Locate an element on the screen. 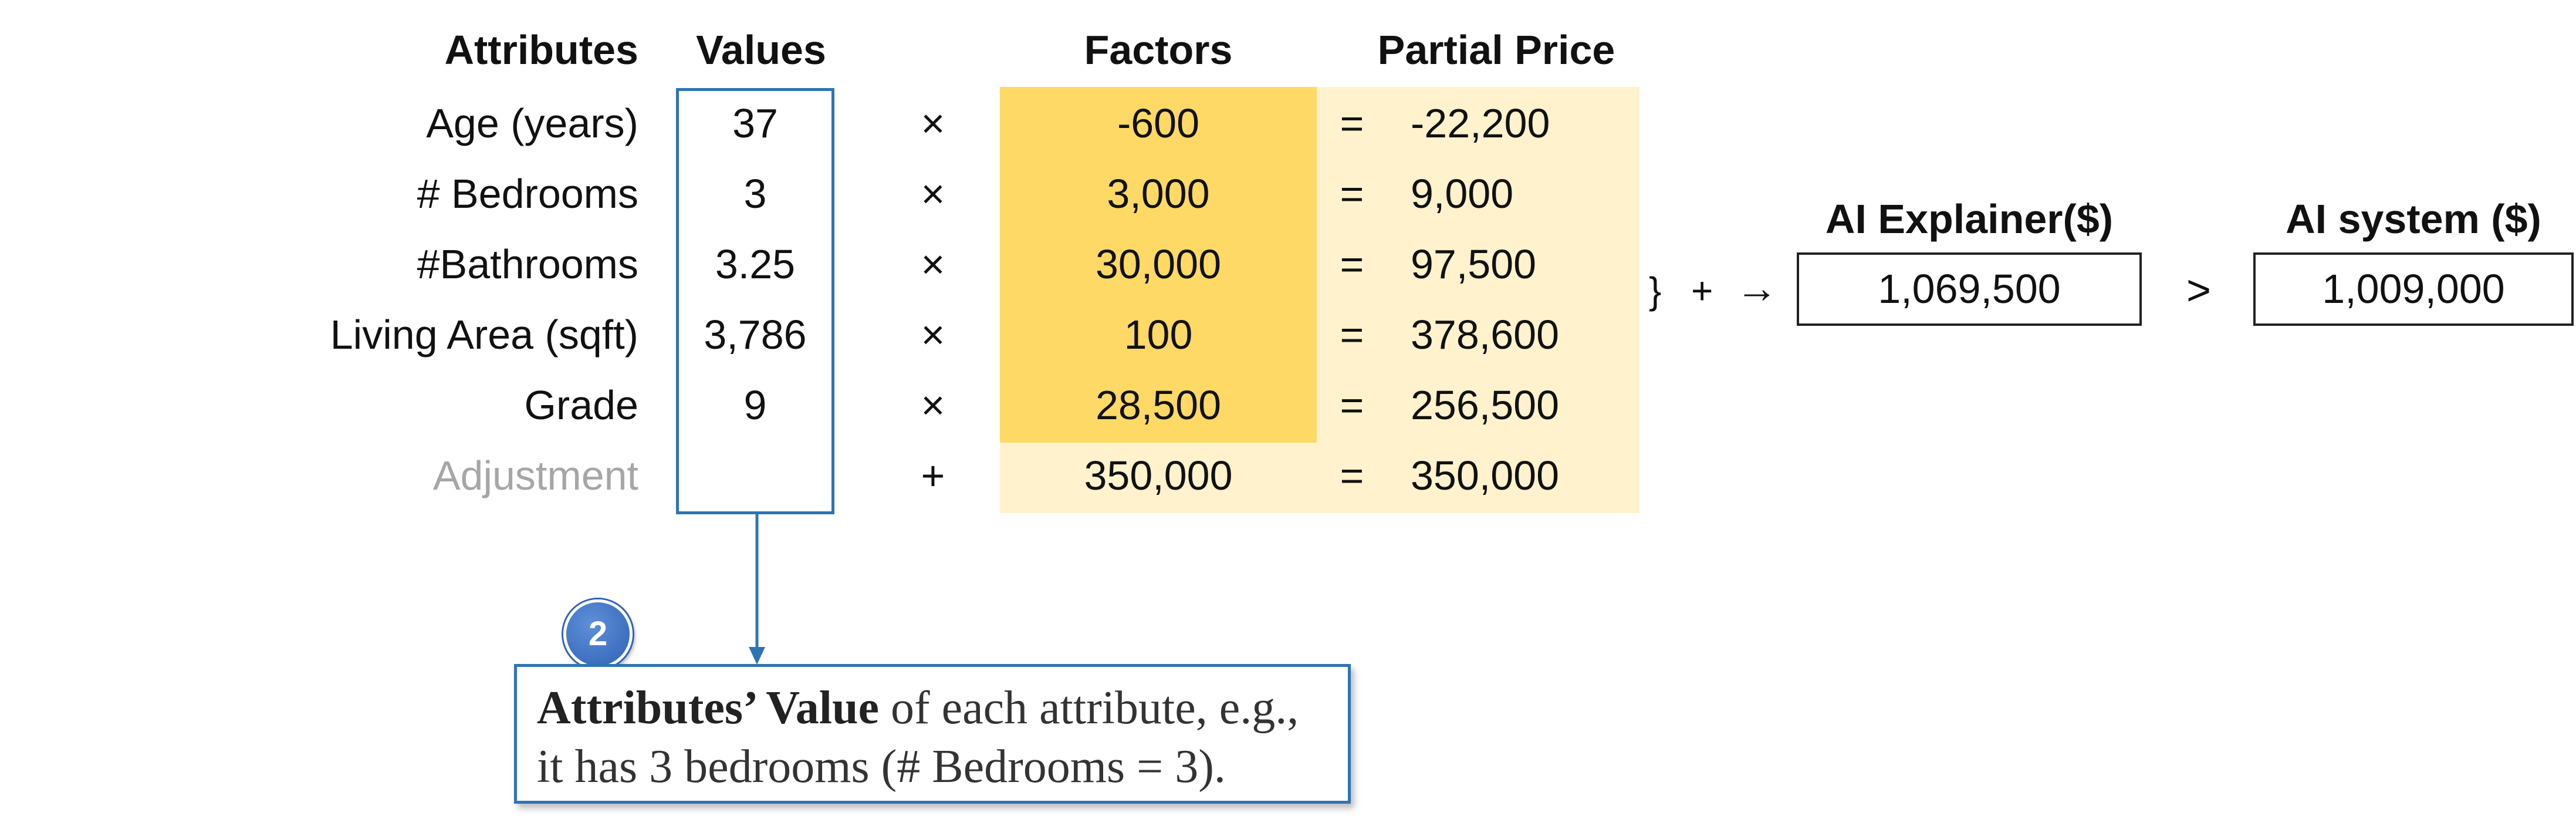 This screenshot has width=2576, height=836. factor-value: 30,000 is located at coordinates (1158, 264).